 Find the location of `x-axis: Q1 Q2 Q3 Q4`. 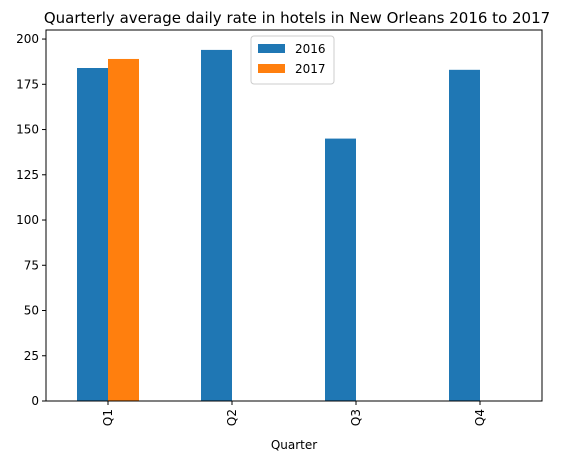

x-axis: Q1 Q2 Q3 Q4 is located at coordinates (294, 413).